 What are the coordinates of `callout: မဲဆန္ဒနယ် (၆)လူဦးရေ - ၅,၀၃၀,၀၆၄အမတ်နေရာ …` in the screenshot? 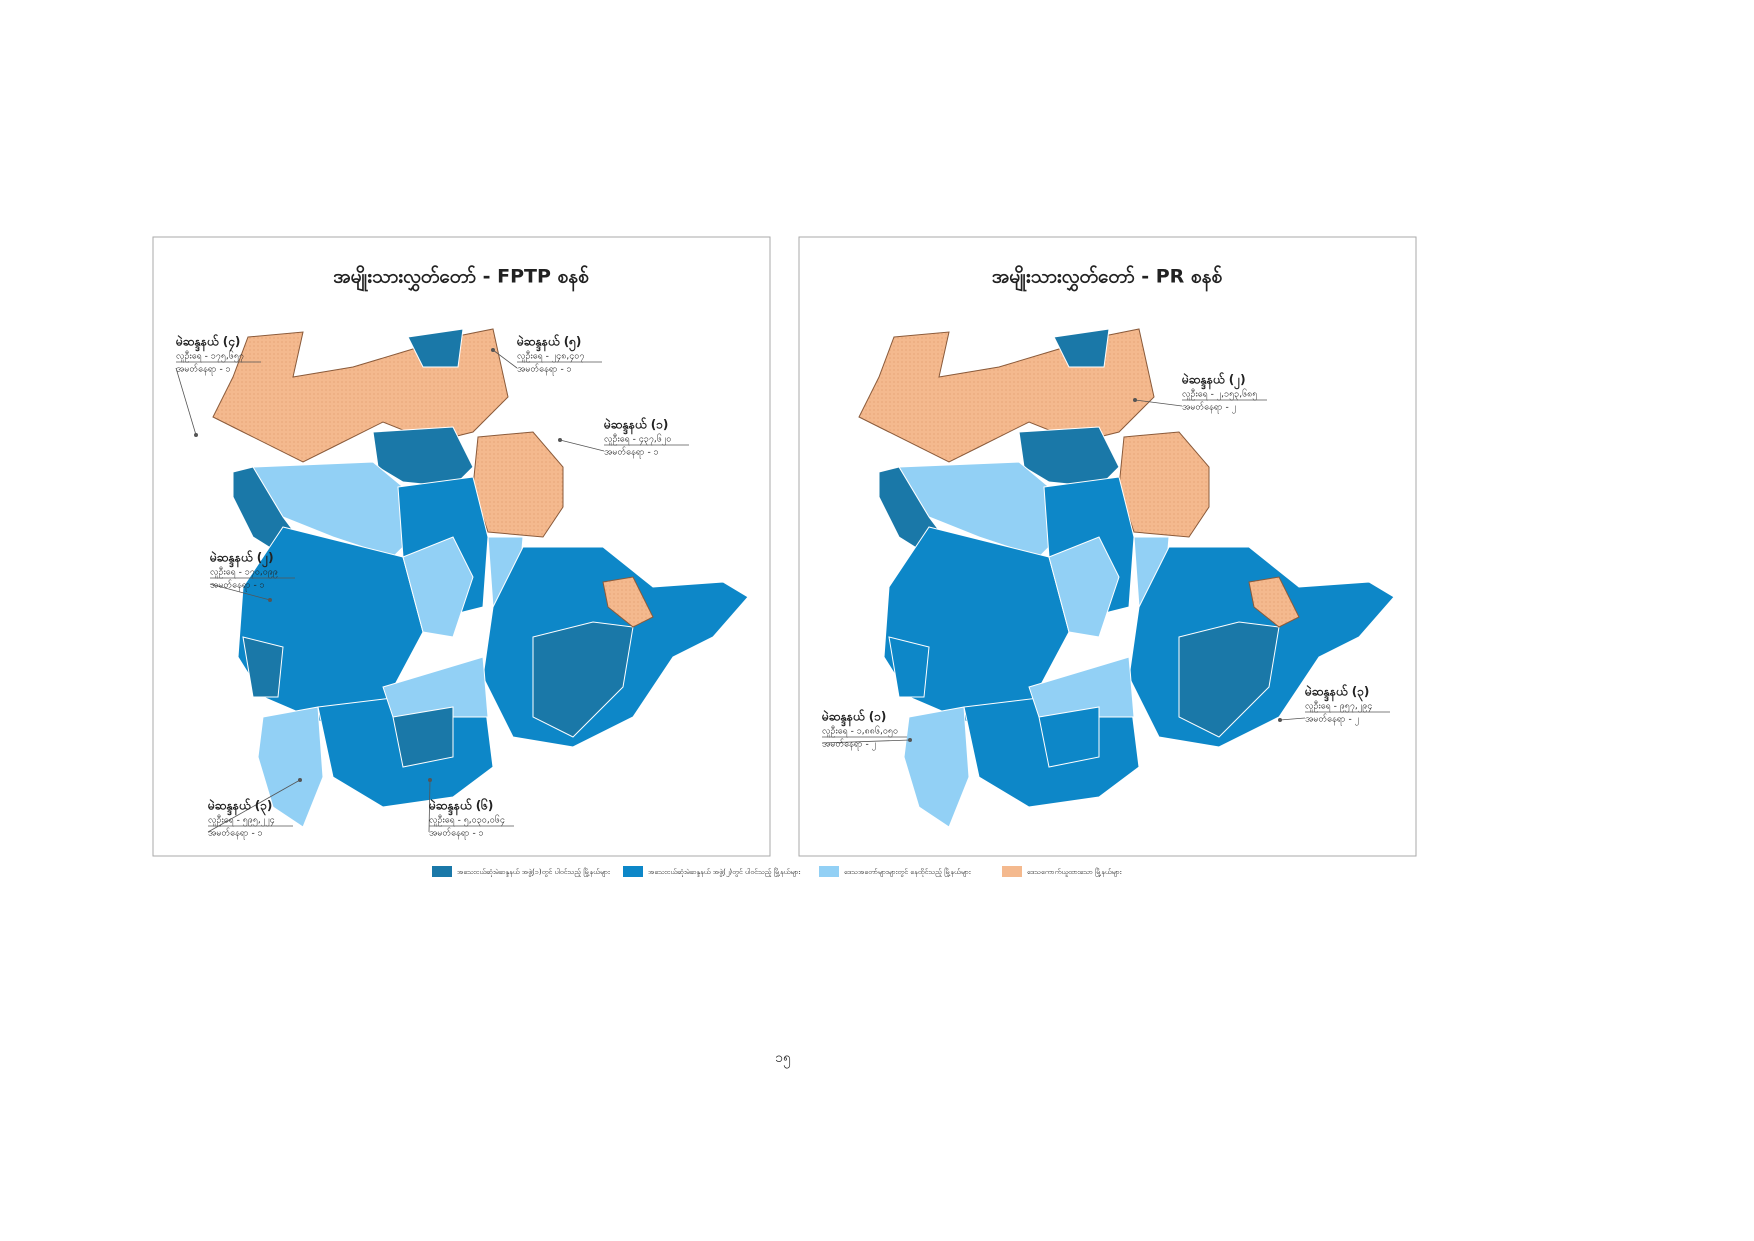 It's located at (471, 809).